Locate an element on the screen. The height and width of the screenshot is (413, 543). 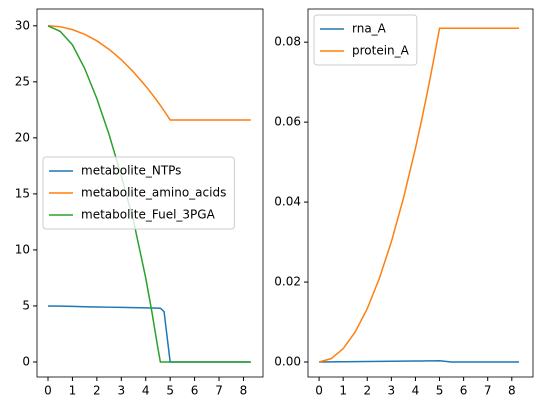
legend-label: metabolite_Fuel_3PGA is located at coordinates (148, 215).